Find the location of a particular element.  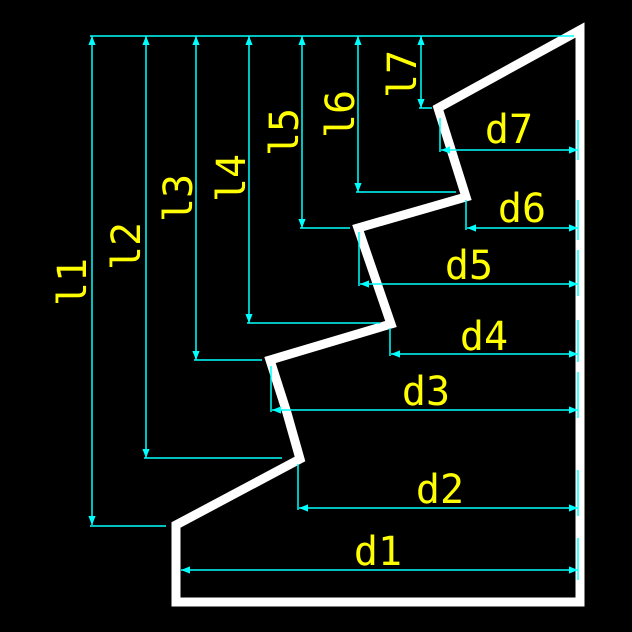

label-l7: l7 is located at coordinates (403, 74).